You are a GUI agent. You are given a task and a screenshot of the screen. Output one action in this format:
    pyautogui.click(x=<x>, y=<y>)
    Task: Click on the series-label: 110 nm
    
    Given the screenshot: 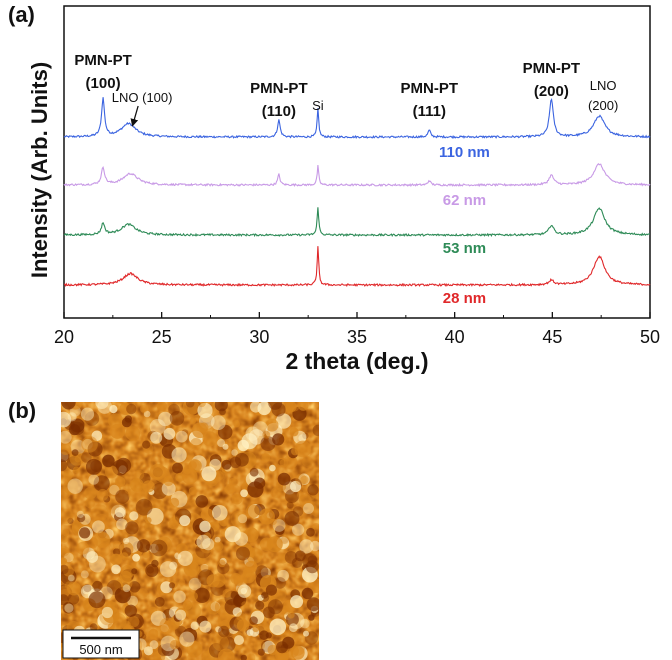 What is the action you would take?
    pyautogui.click(x=464, y=152)
    